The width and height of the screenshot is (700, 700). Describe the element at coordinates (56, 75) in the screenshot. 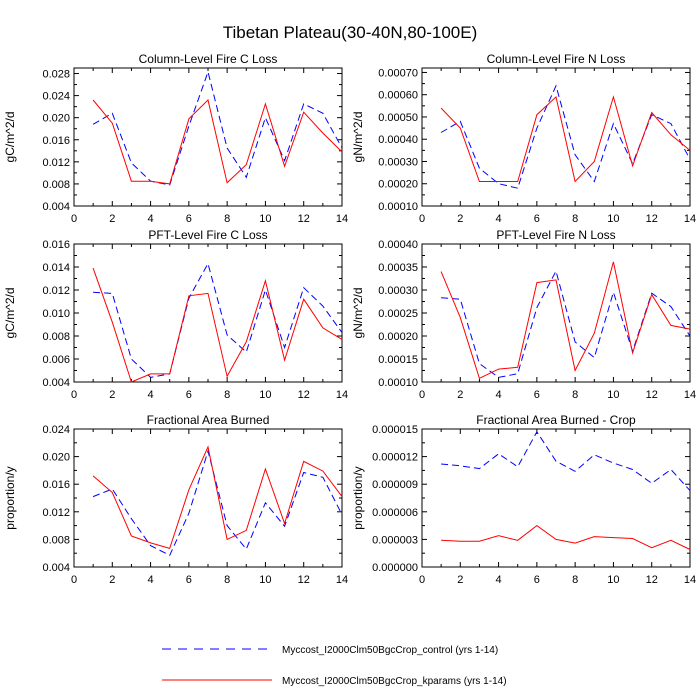

I see `y-tick-label: 0.028` at that location.